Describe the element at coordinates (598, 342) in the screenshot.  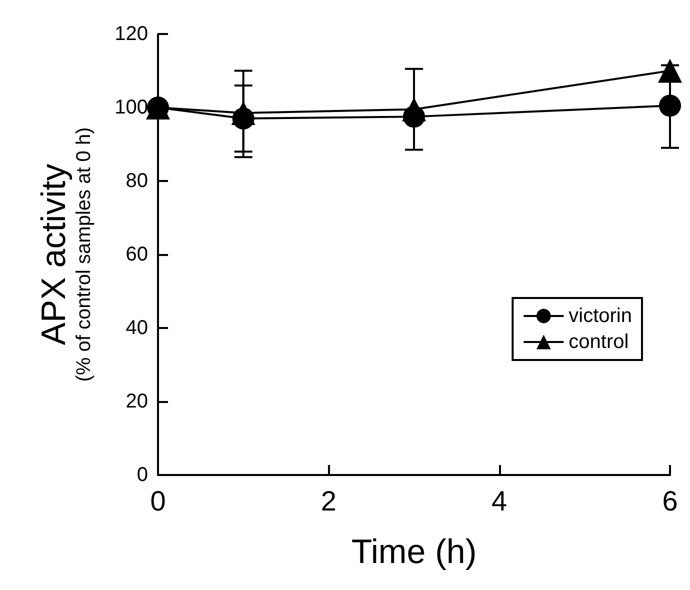
I see `legend-label: control` at that location.